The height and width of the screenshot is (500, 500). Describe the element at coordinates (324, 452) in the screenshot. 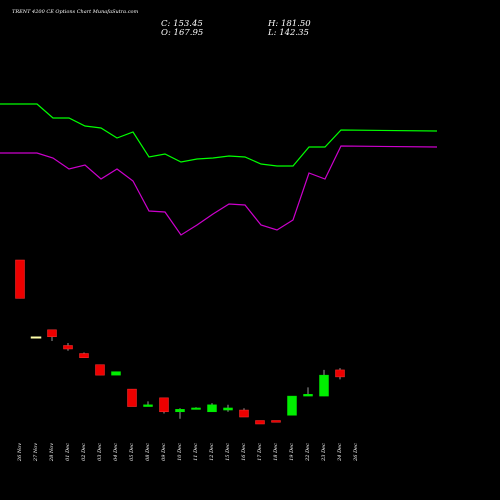

I see `x-tick-label: 23 Dec` at that location.